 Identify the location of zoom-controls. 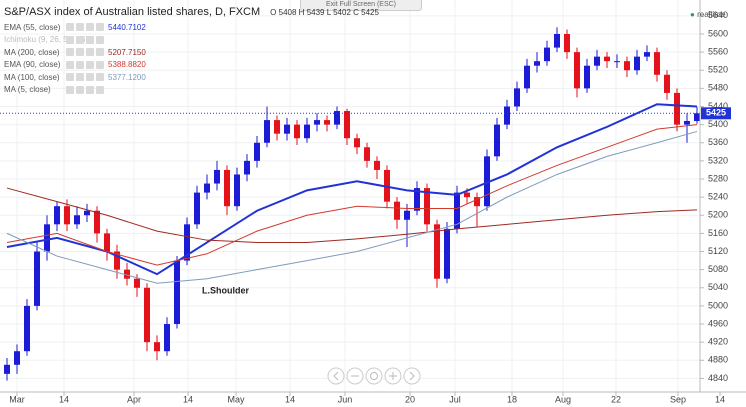
(374, 376).